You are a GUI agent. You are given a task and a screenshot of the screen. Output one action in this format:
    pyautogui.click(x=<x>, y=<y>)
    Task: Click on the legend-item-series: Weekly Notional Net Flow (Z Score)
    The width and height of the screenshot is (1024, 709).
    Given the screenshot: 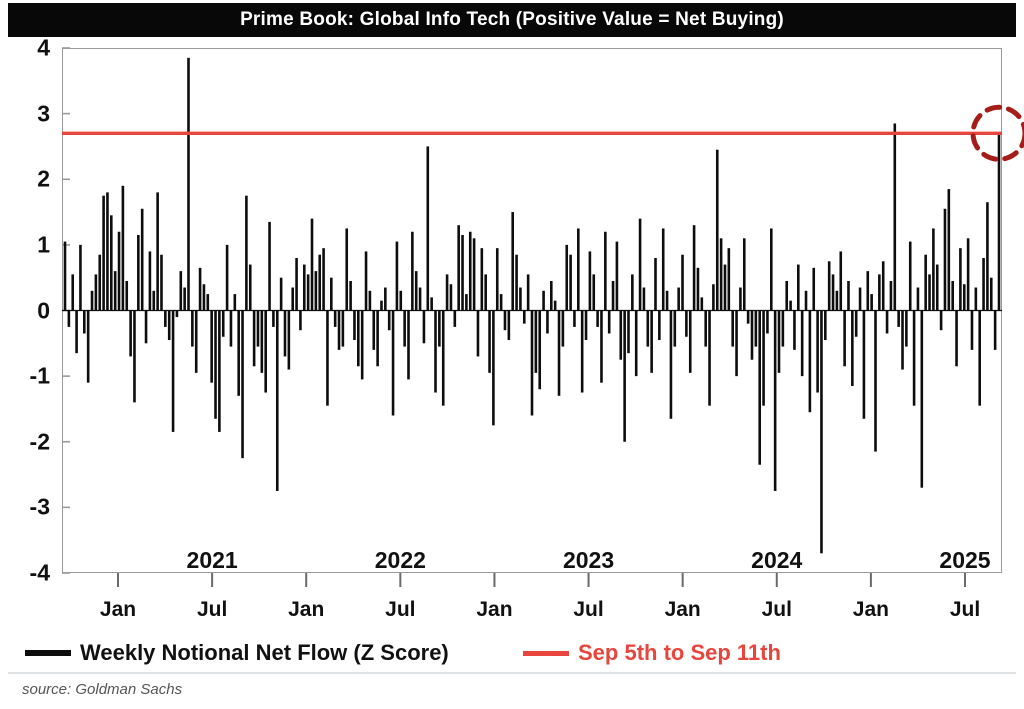 What is the action you would take?
    pyautogui.click(x=237, y=653)
    